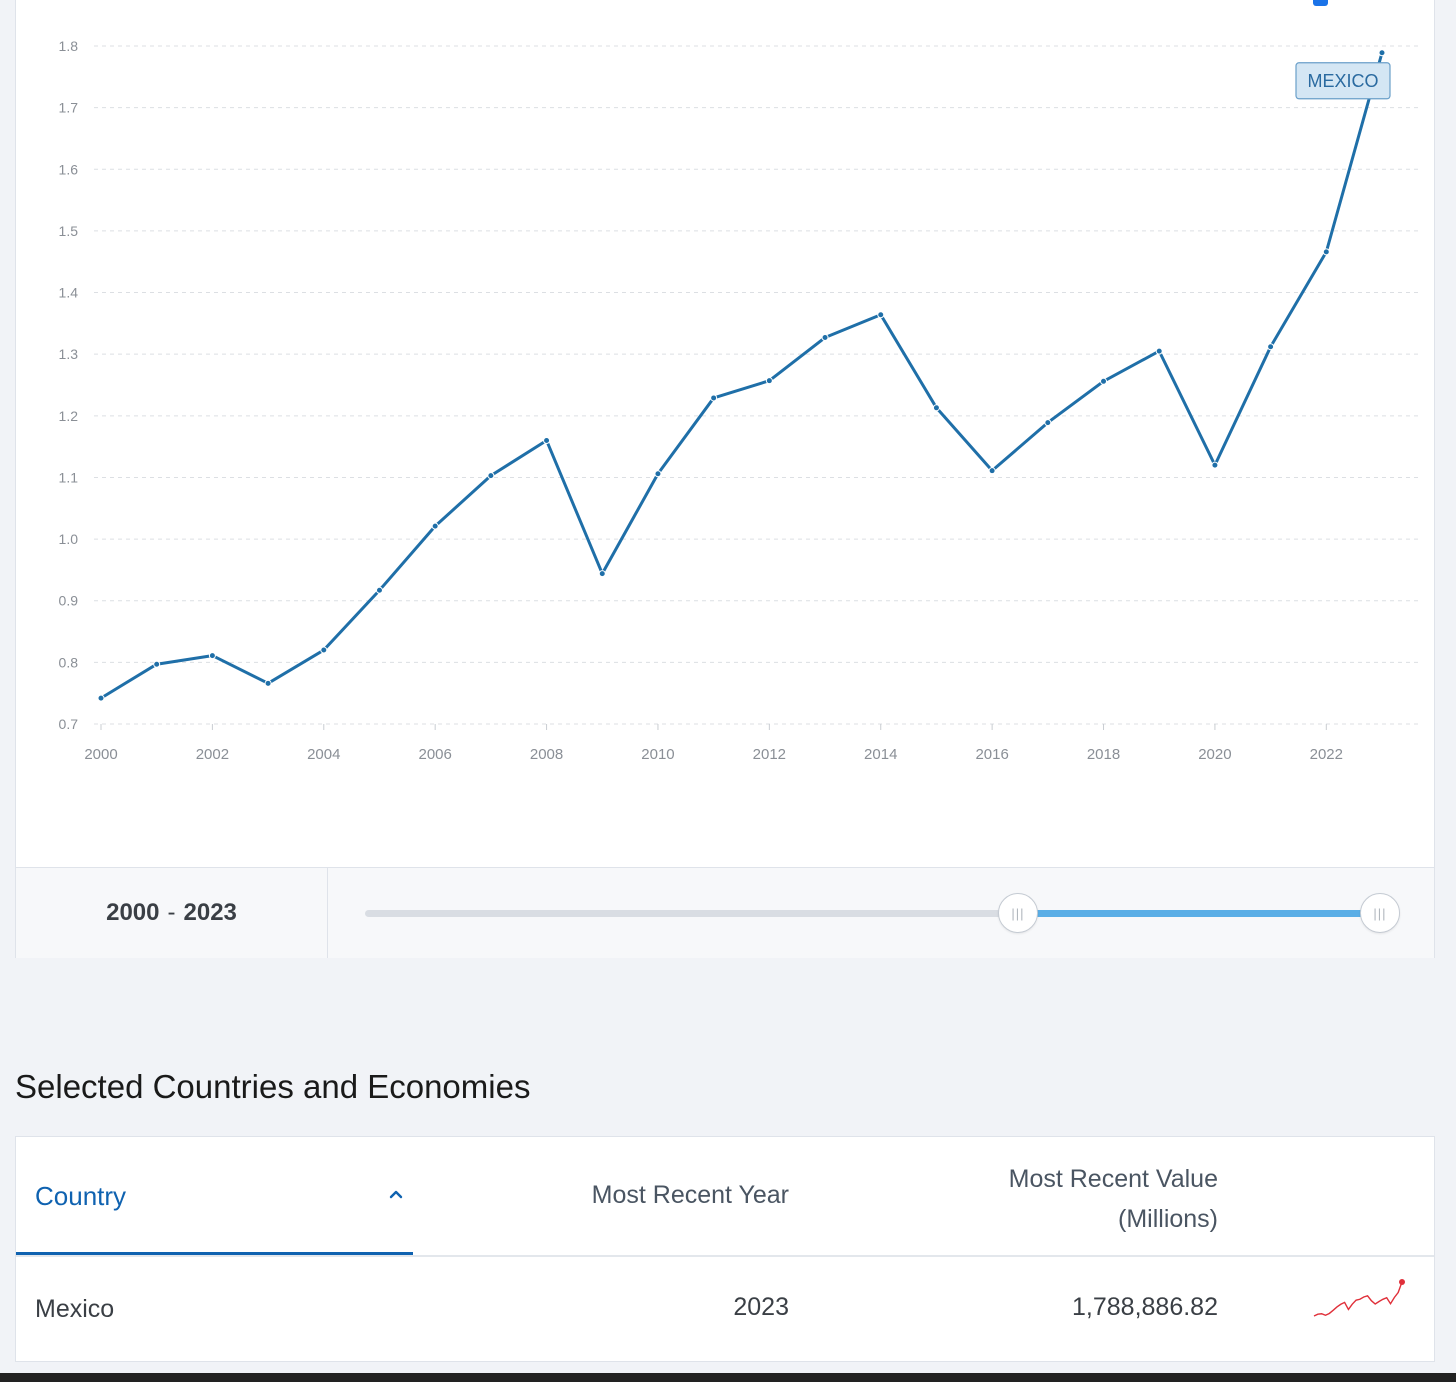  I want to click on chevron-up-icon, so click(396, 1194).